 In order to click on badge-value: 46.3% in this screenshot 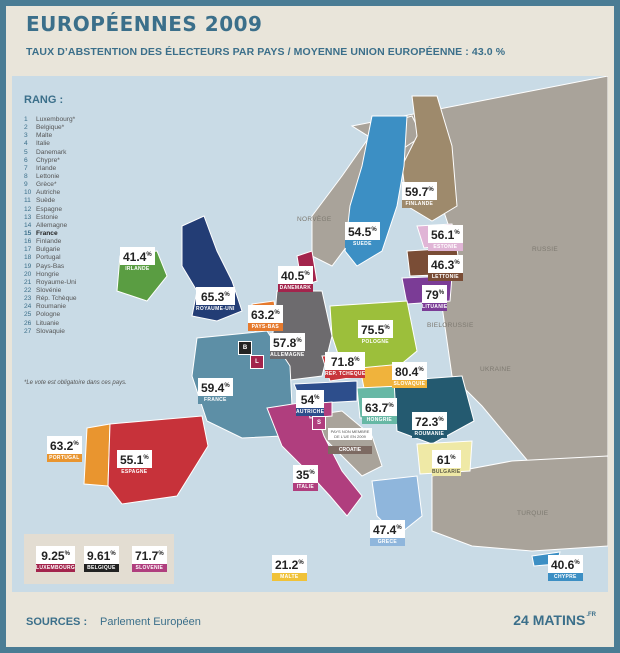, I will do `click(445, 264)`.